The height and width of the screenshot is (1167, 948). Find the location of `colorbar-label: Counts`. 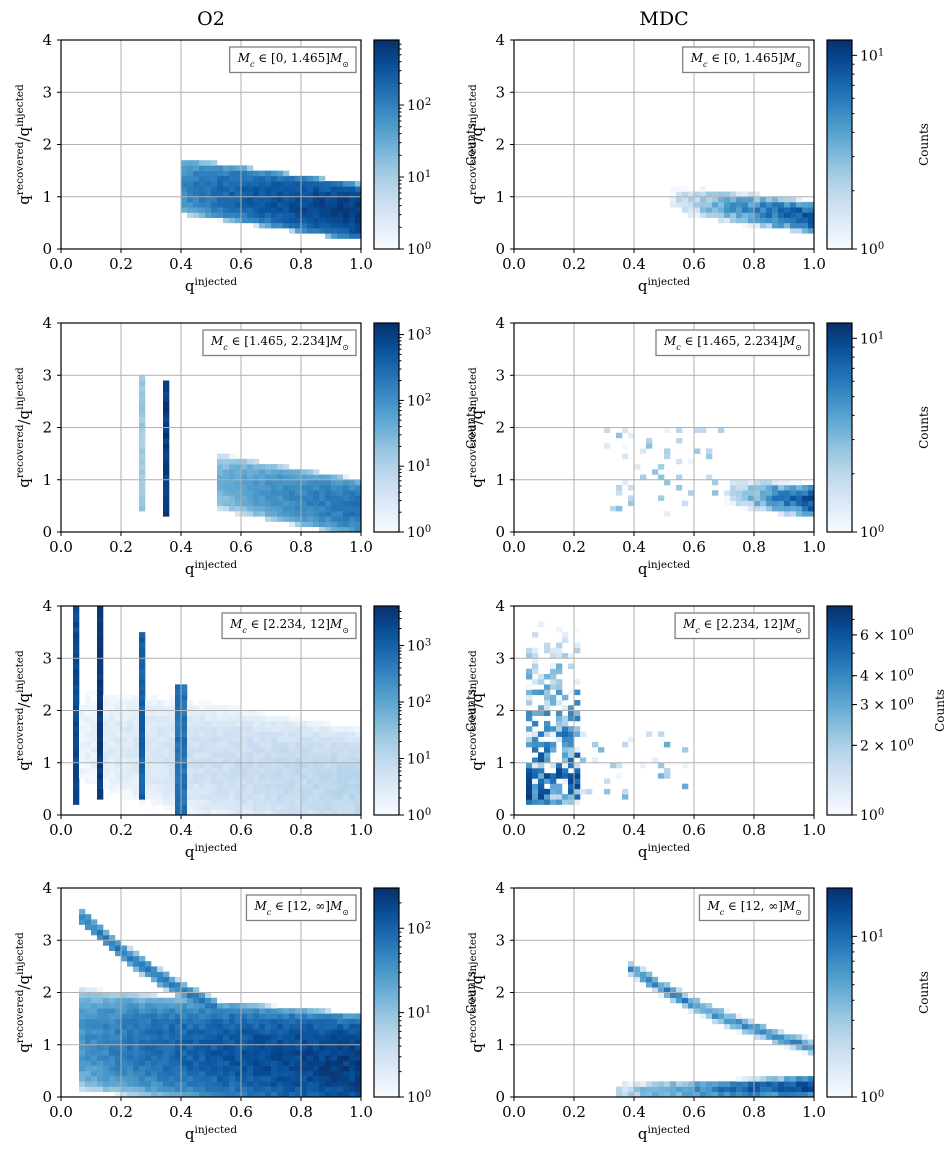

colorbar-label: Counts is located at coordinates (924, 144).